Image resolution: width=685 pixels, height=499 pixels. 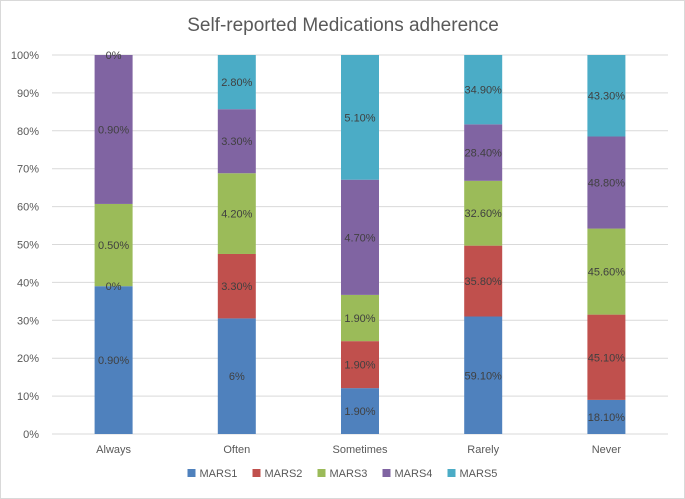 I want to click on bar-mars5-sometimes, so click(x=360, y=117).